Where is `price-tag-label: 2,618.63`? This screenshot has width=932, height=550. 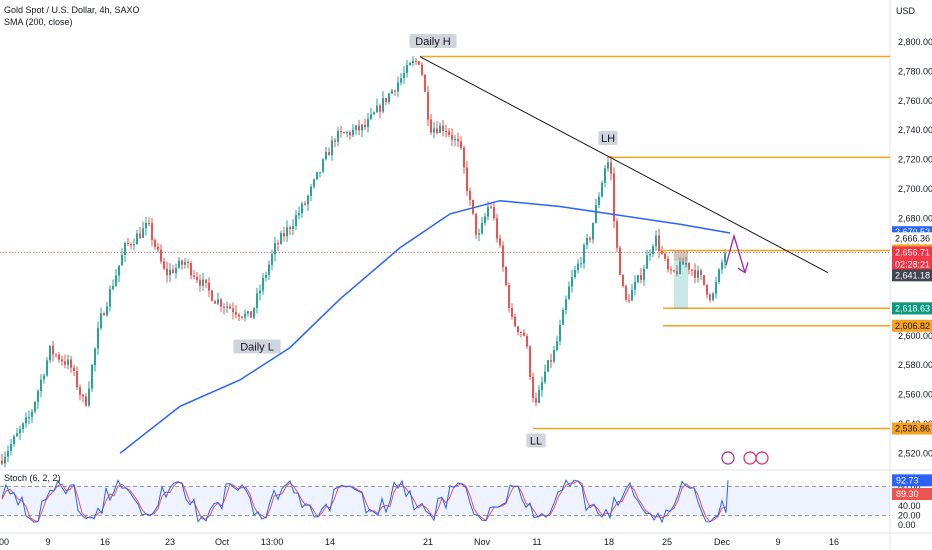 price-tag-label: 2,618.63 is located at coordinates (912, 308).